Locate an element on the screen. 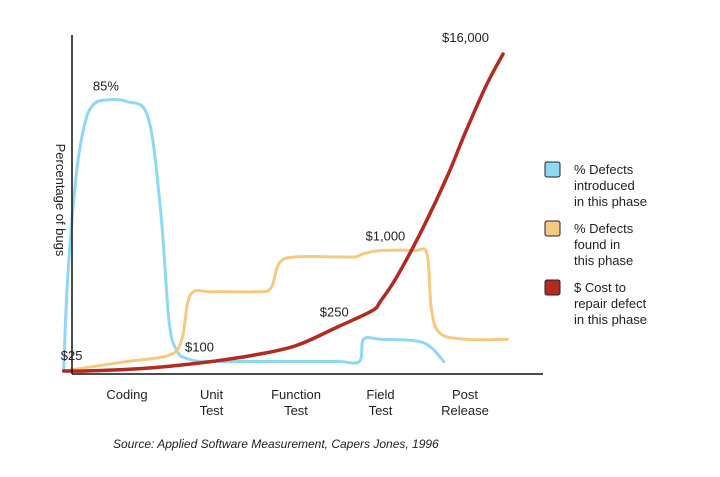 This screenshot has width=720, height=477. x-tick-label: Coding is located at coordinates (126, 394).